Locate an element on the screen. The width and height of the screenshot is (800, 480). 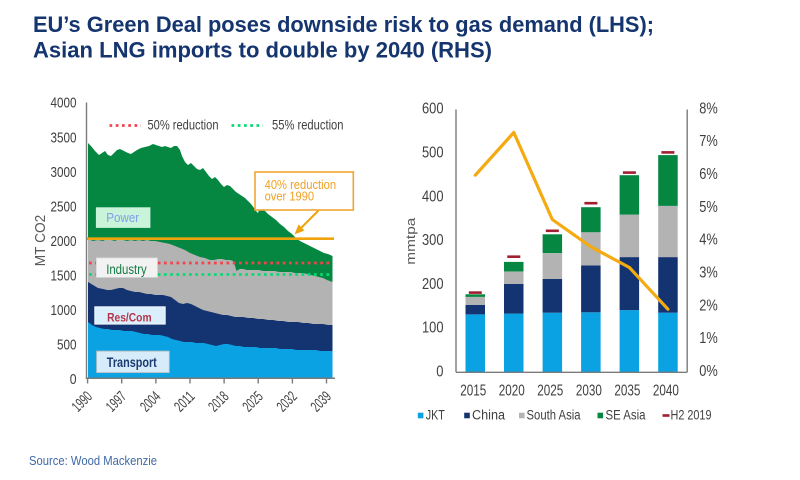
svg-text: 40% reduction is located at coordinates (301, 185).